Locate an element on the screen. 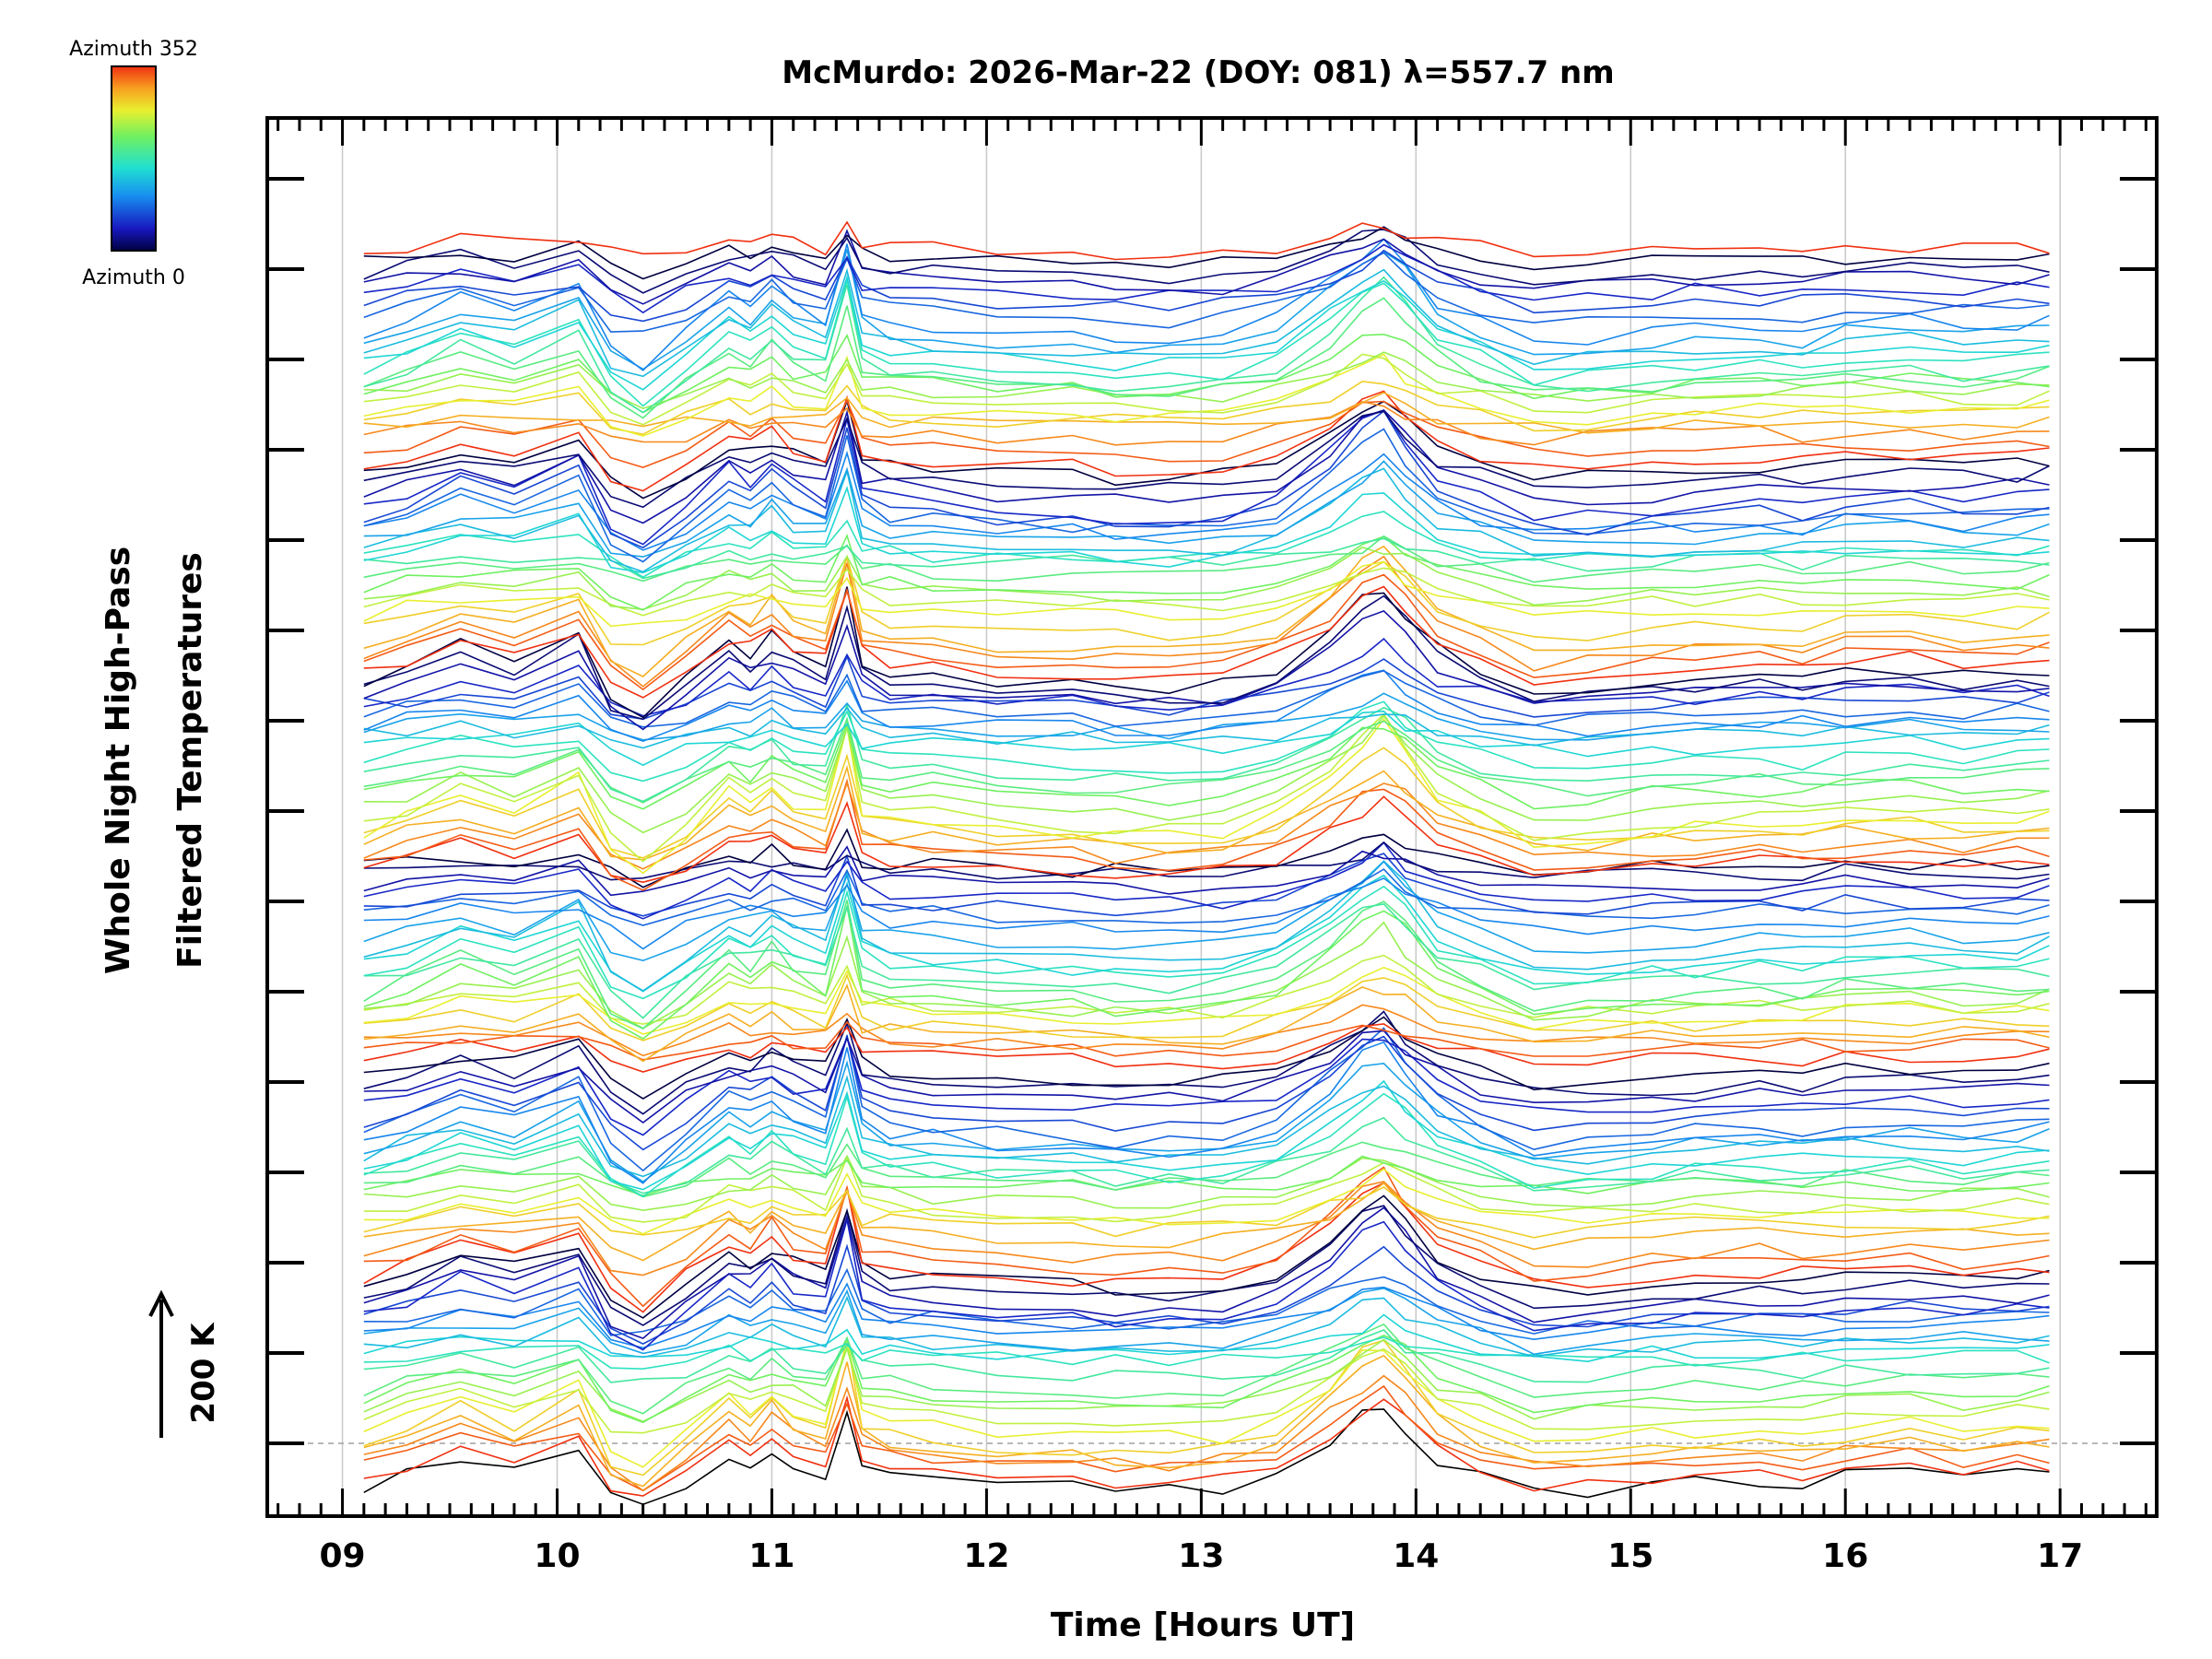 The image size is (2212, 1659). x-tick-label-11: 11 is located at coordinates (771, 1556).